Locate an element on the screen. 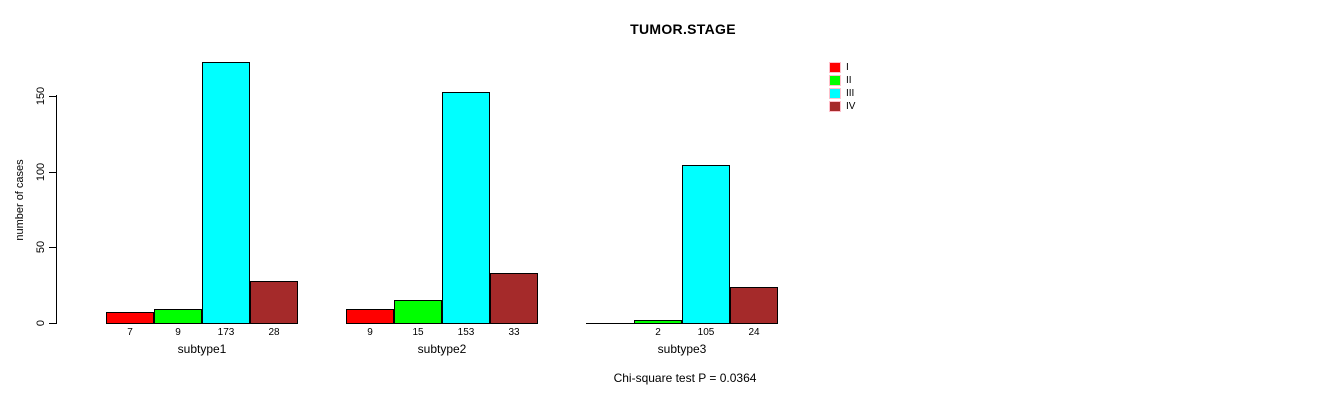 The height and width of the screenshot is (400, 1340). y-tick-label: 50 is located at coordinates (41, 247).